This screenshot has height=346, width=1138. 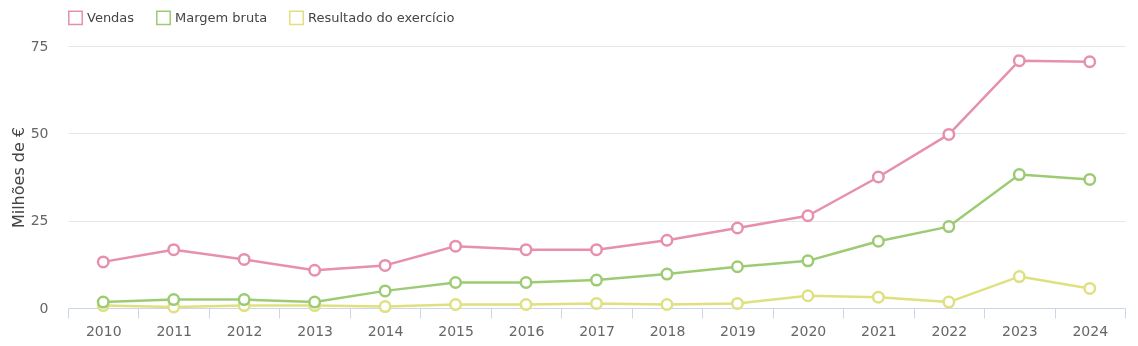 I want to click on y-axis-title: Milhões de €, so click(x=18, y=177).